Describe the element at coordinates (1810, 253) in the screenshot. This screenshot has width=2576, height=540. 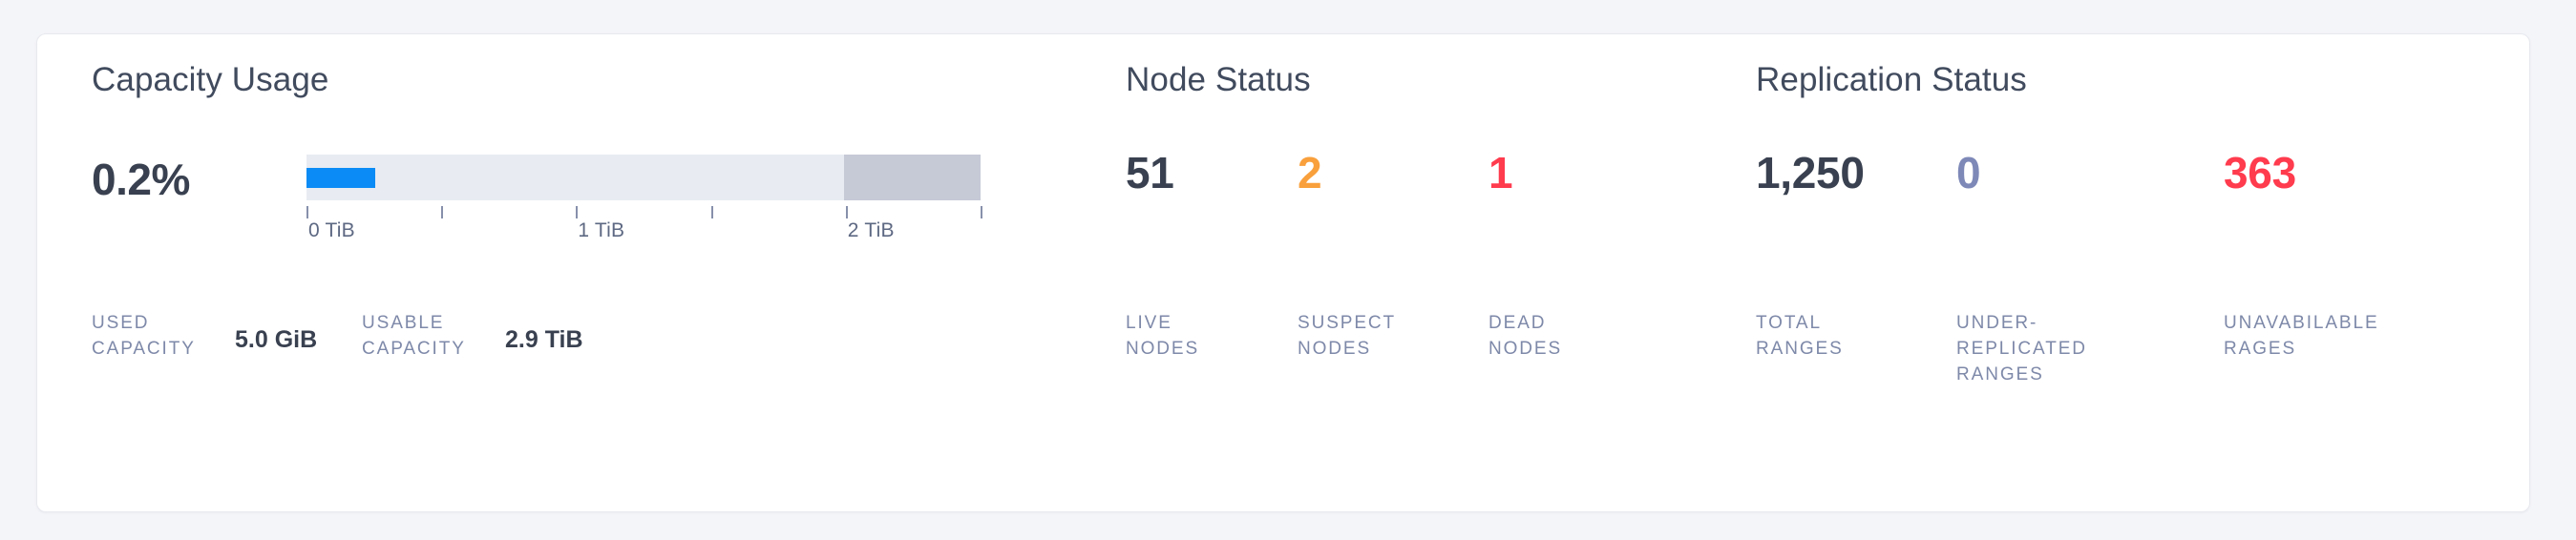
I see `metric-total-ranges: 1,250 Total Ranges` at that location.